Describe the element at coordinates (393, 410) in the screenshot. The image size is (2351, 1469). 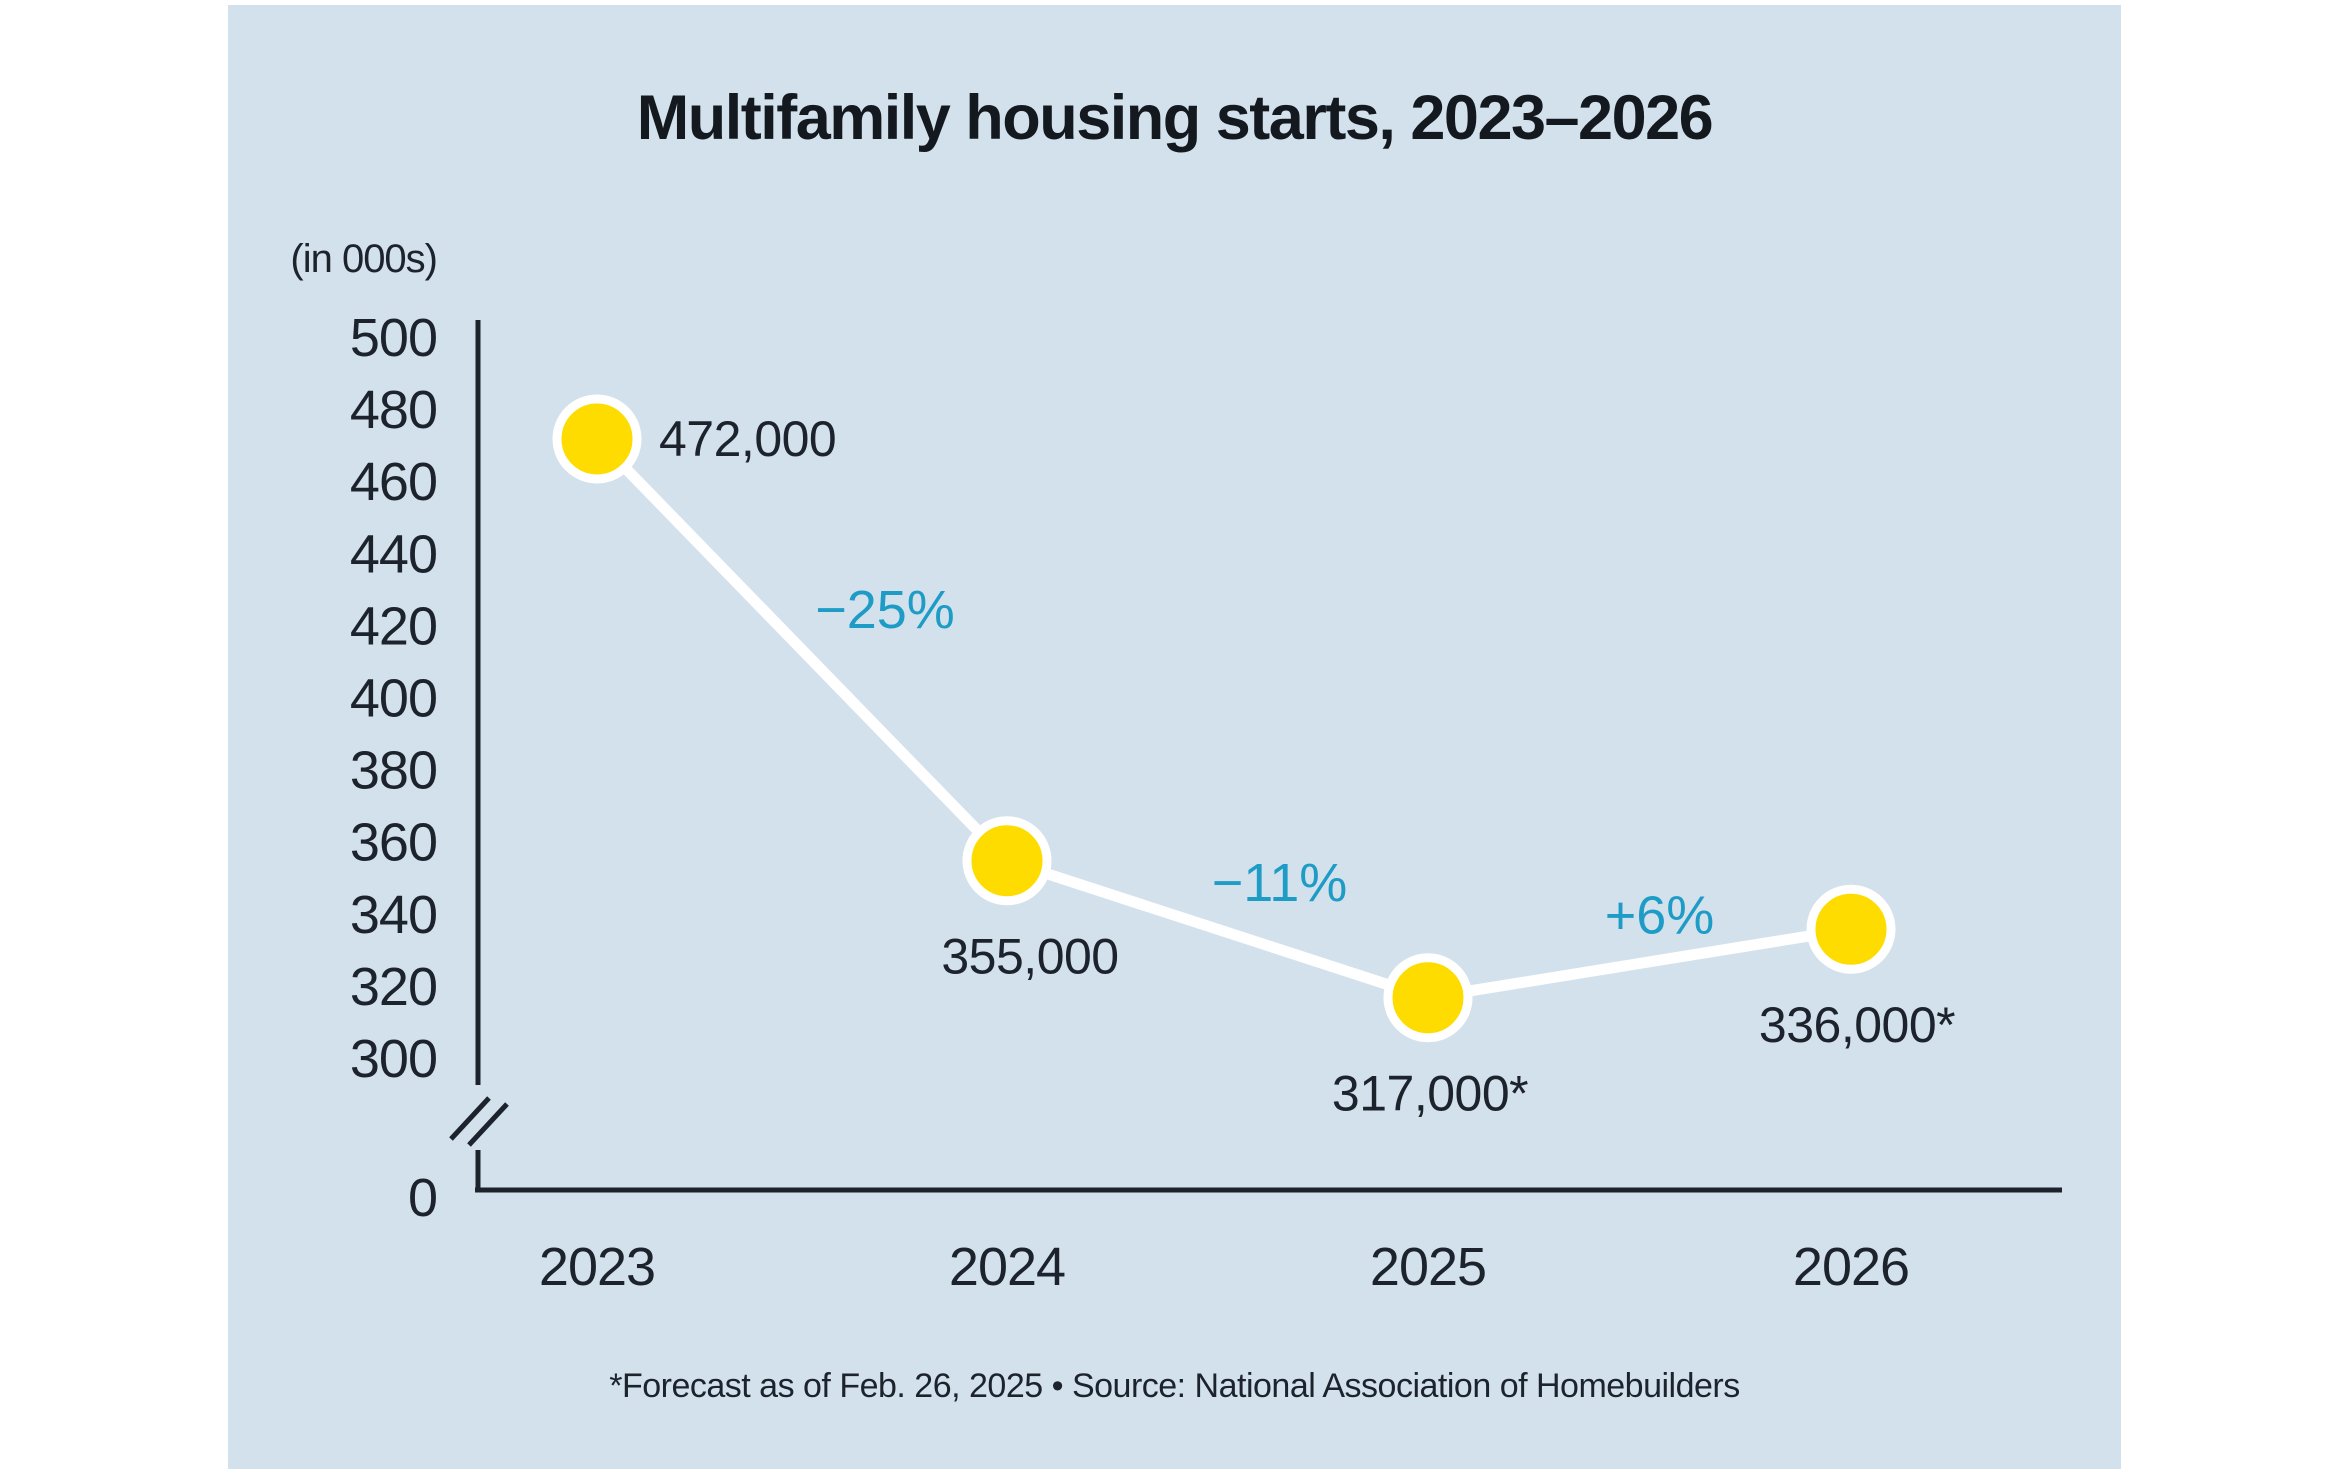
I see `y-tick-label: 480` at that location.